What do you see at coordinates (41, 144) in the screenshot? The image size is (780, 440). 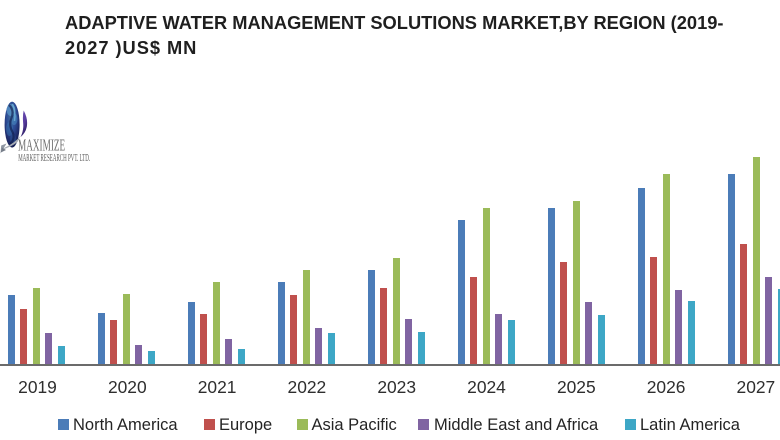 I see `svg-text: MAXIMIZE` at bounding box center [41, 144].